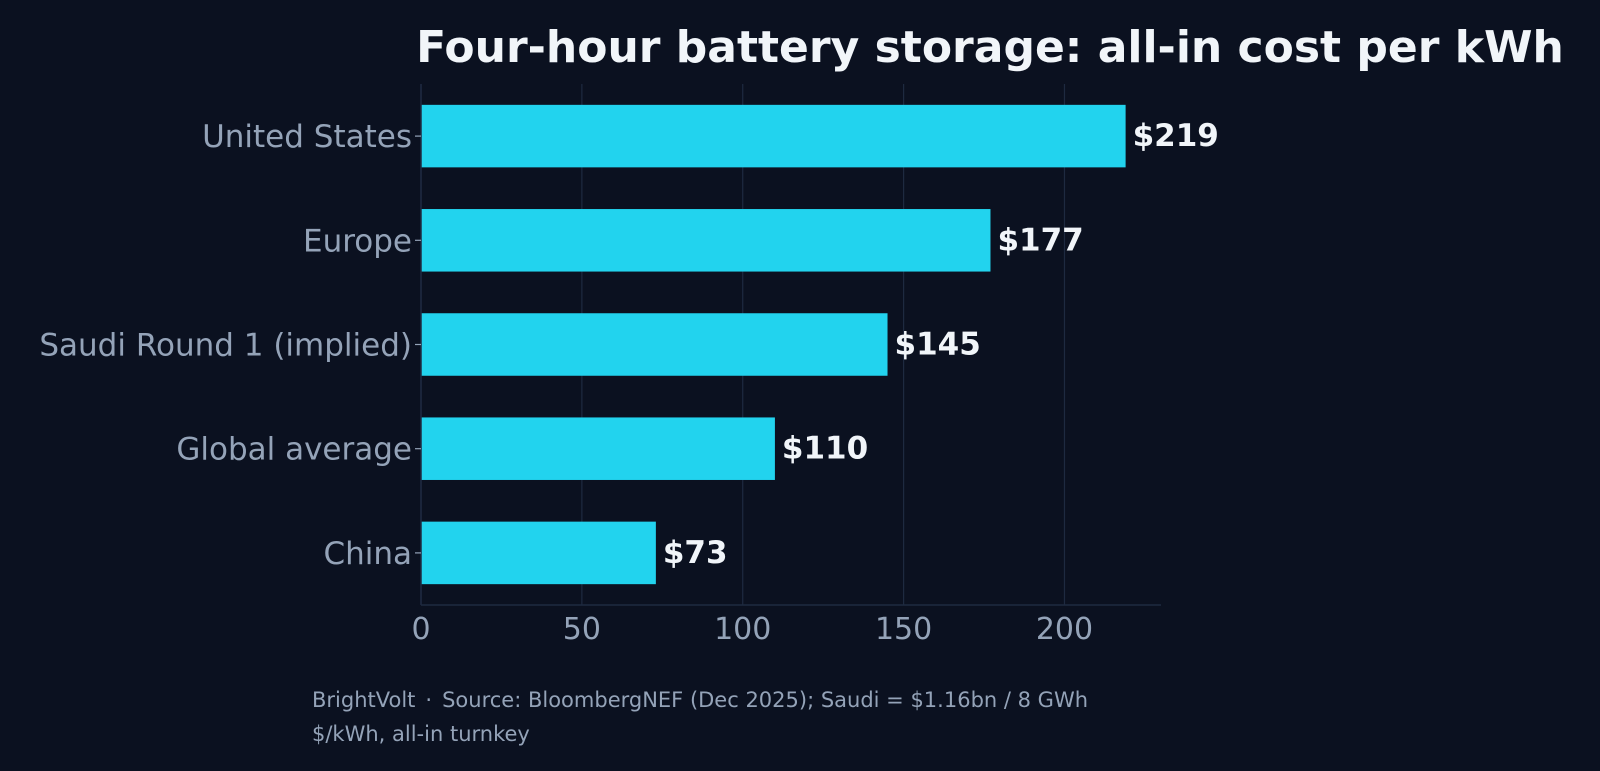 The width and height of the screenshot is (1600, 771). Describe the element at coordinates (307, 137) in the screenshot. I see `category-label: United States` at that location.